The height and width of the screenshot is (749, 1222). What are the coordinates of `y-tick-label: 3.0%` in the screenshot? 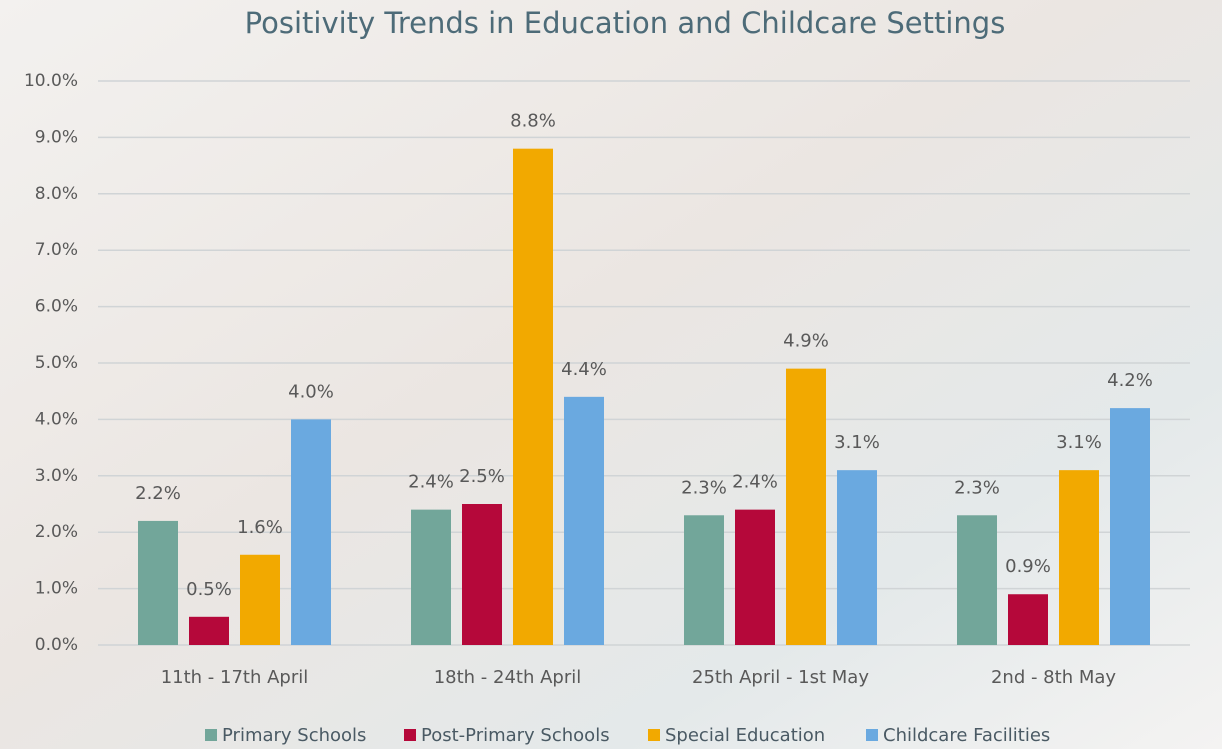 It's located at (56, 476).